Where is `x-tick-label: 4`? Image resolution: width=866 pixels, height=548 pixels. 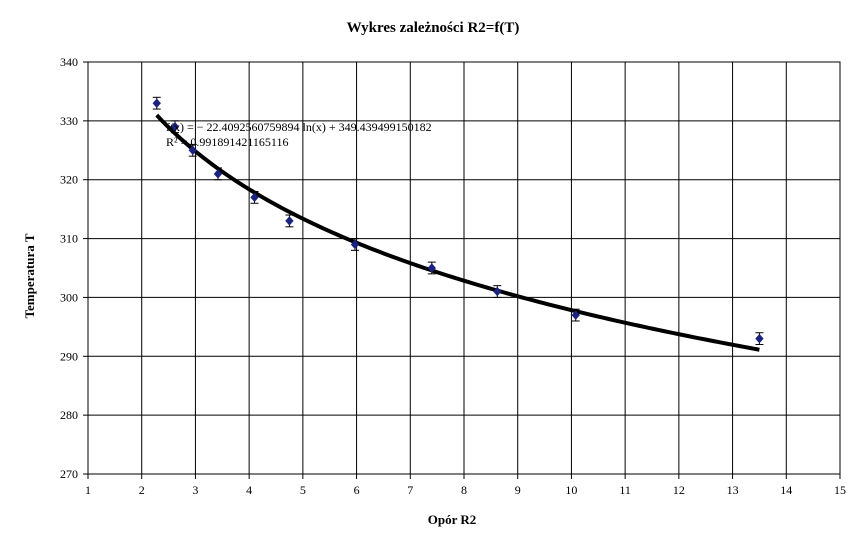
x-tick-label: 4 is located at coordinates (249, 490).